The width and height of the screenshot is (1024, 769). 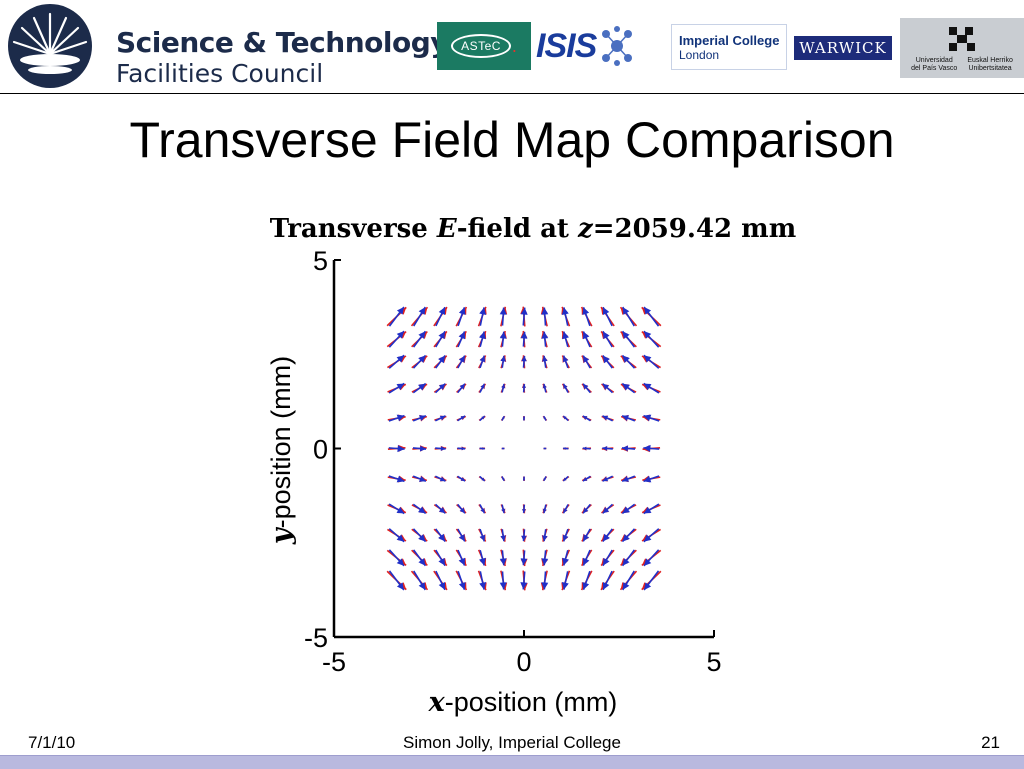 I want to click on header-divider, so click(x=512, y=93).